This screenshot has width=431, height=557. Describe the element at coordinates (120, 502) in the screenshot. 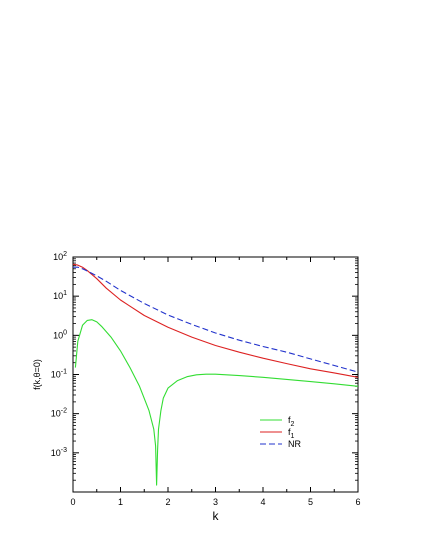

I see `x-tick-label: 1` at that location.